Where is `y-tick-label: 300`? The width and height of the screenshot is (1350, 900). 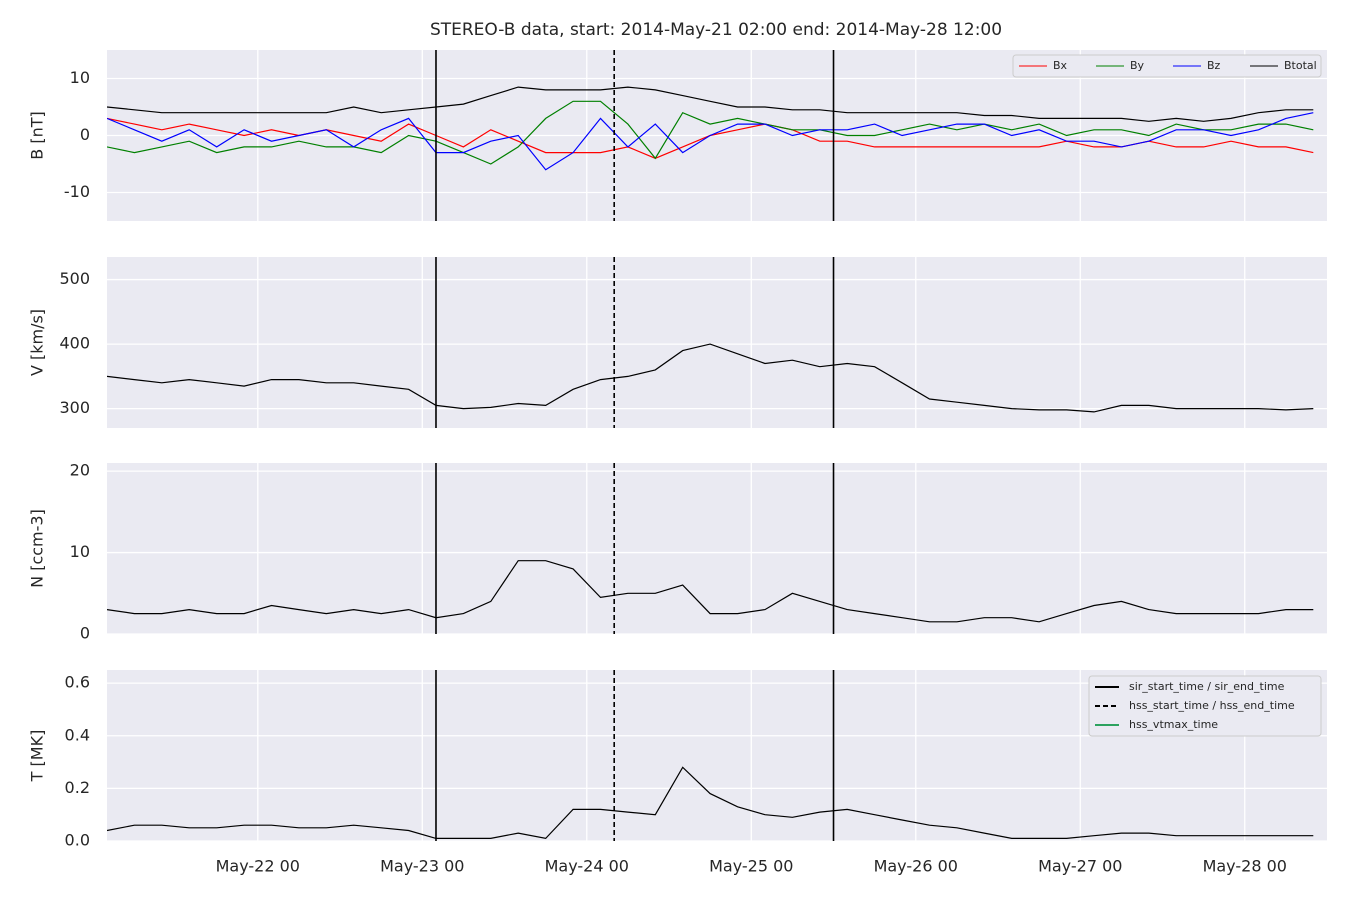 y-tick-label: 300 is located at coordinates (74, 407).